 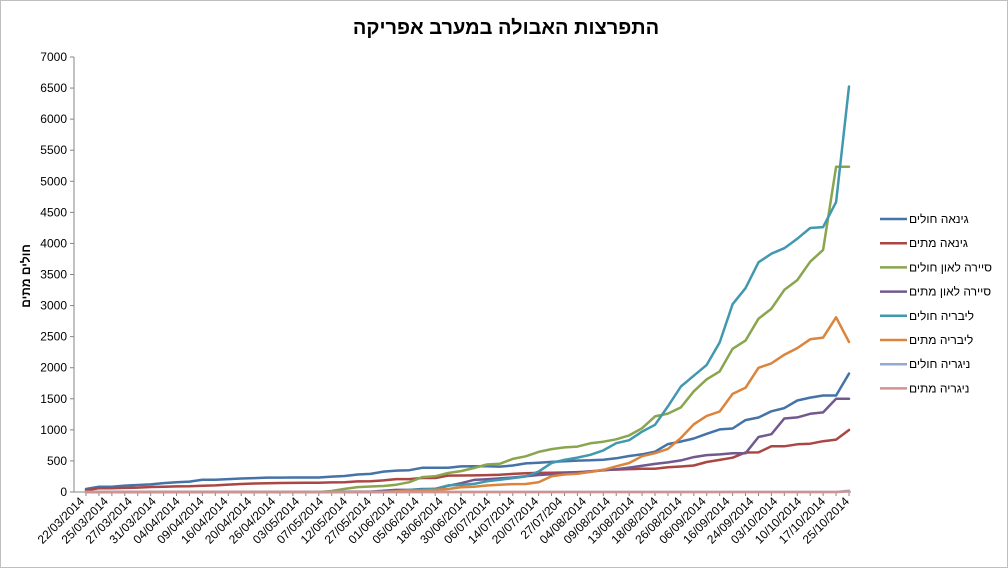 I want to click on legend-label: ניגריה מתים, so click(x=939, y=388).